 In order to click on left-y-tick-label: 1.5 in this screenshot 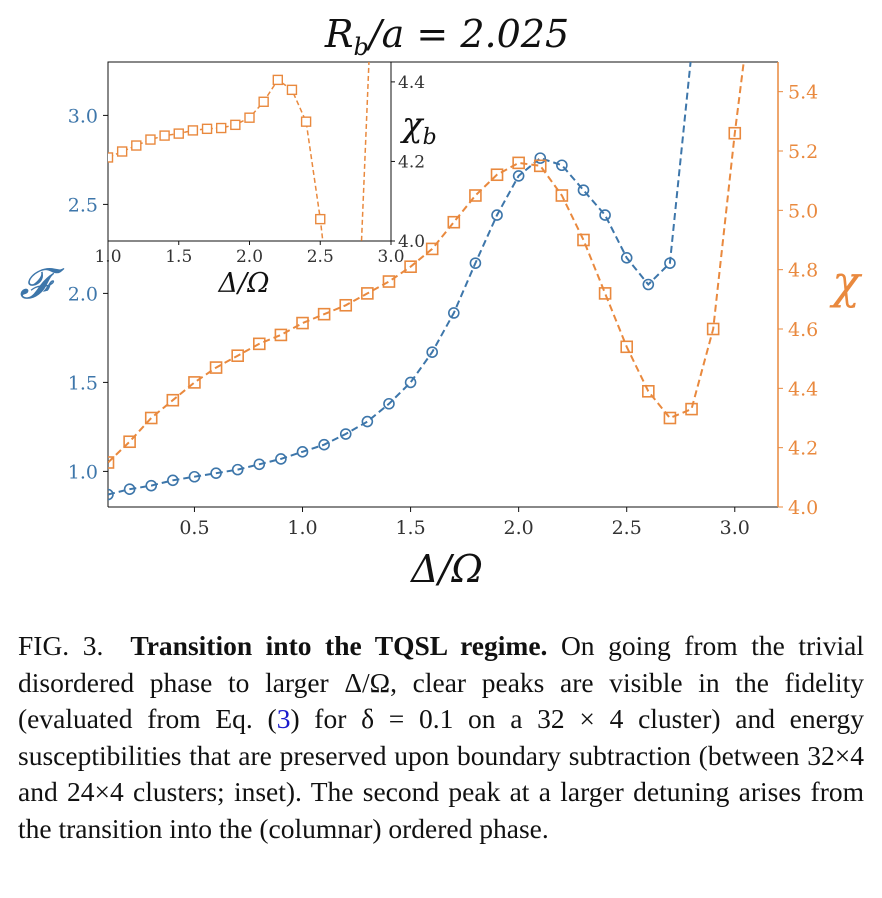, I will do `click(83, 383)`.